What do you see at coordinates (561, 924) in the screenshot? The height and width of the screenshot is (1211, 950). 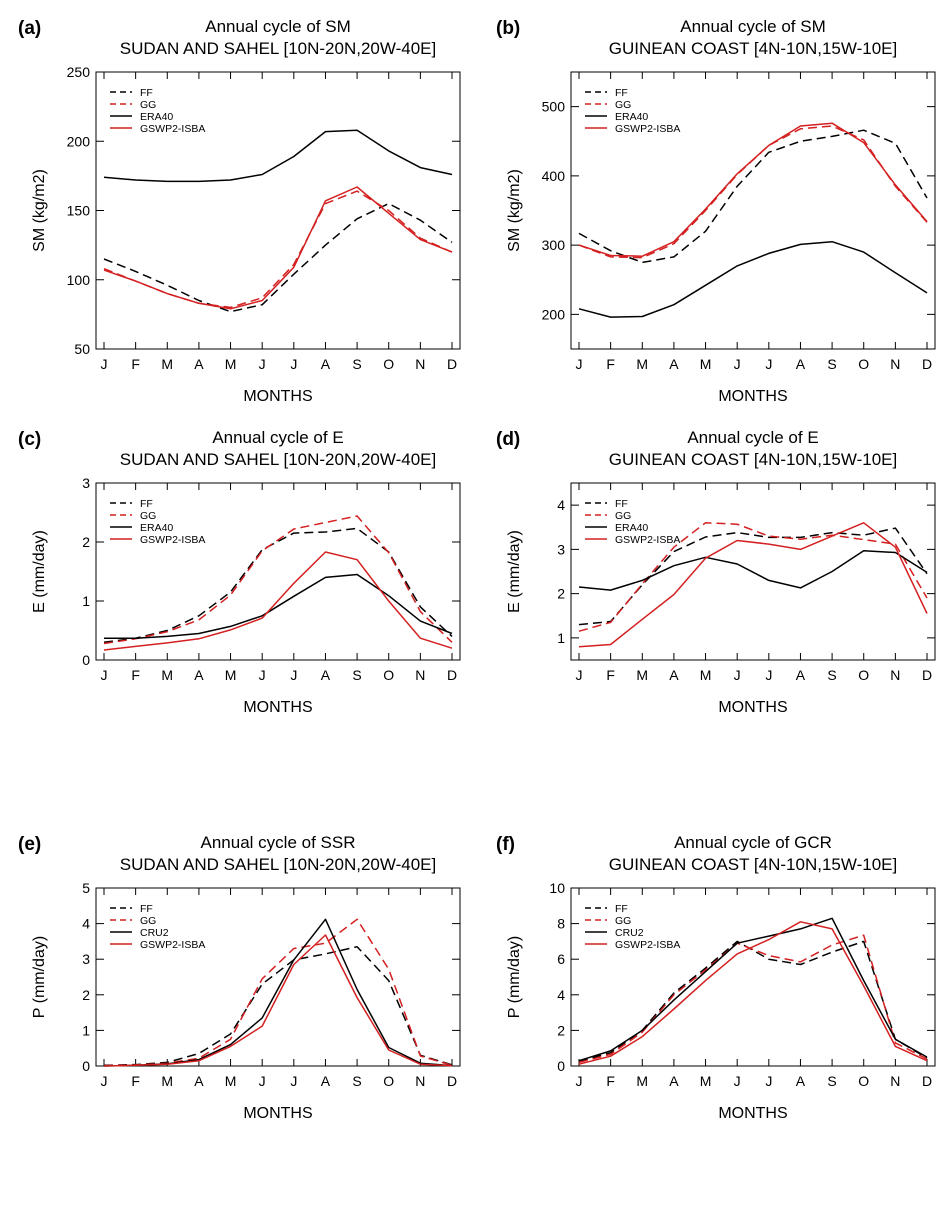 I see `y-tick-label: 8` at bounding box center [561, 924].